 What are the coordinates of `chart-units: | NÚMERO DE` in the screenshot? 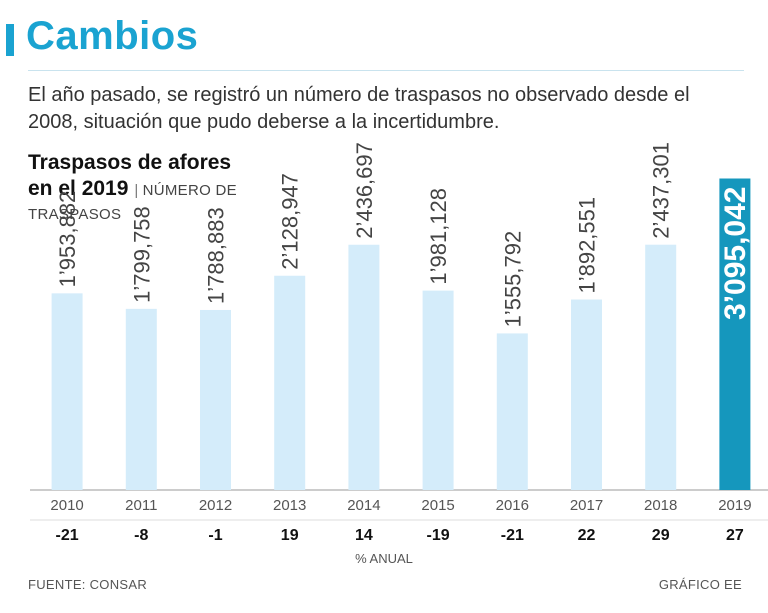 It's located at (185, 190).